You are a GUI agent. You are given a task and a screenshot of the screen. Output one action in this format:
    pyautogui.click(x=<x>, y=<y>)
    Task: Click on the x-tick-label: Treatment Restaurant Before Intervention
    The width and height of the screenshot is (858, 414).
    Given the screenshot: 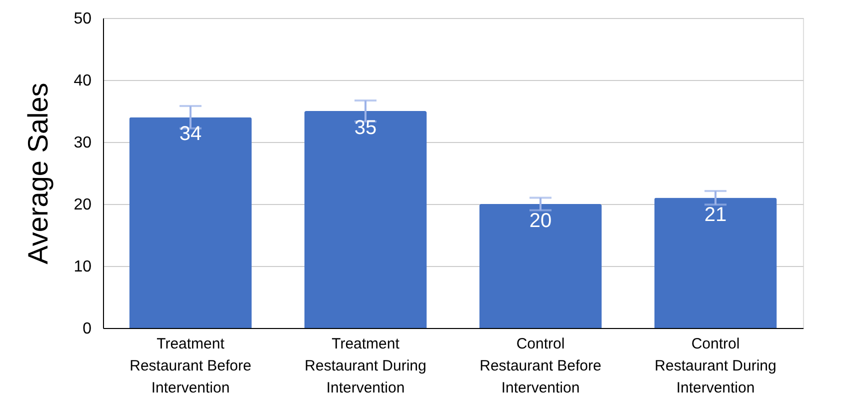 What is the action you would take?
    pyautogui.click(x=191, y=366)
    